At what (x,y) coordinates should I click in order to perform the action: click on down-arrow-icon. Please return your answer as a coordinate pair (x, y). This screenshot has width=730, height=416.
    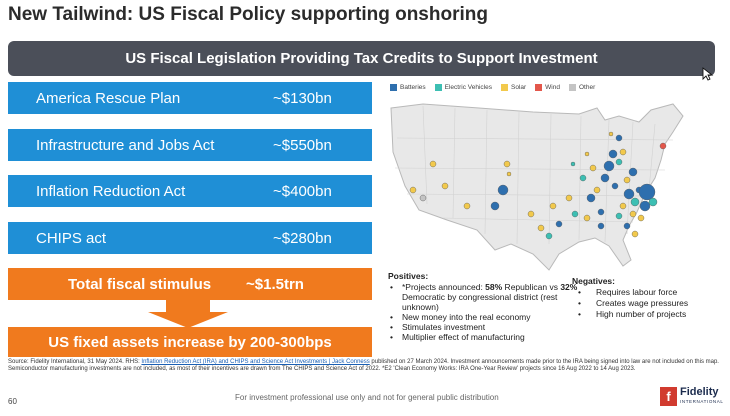
    Looking at the image, I should click on (188, 314).